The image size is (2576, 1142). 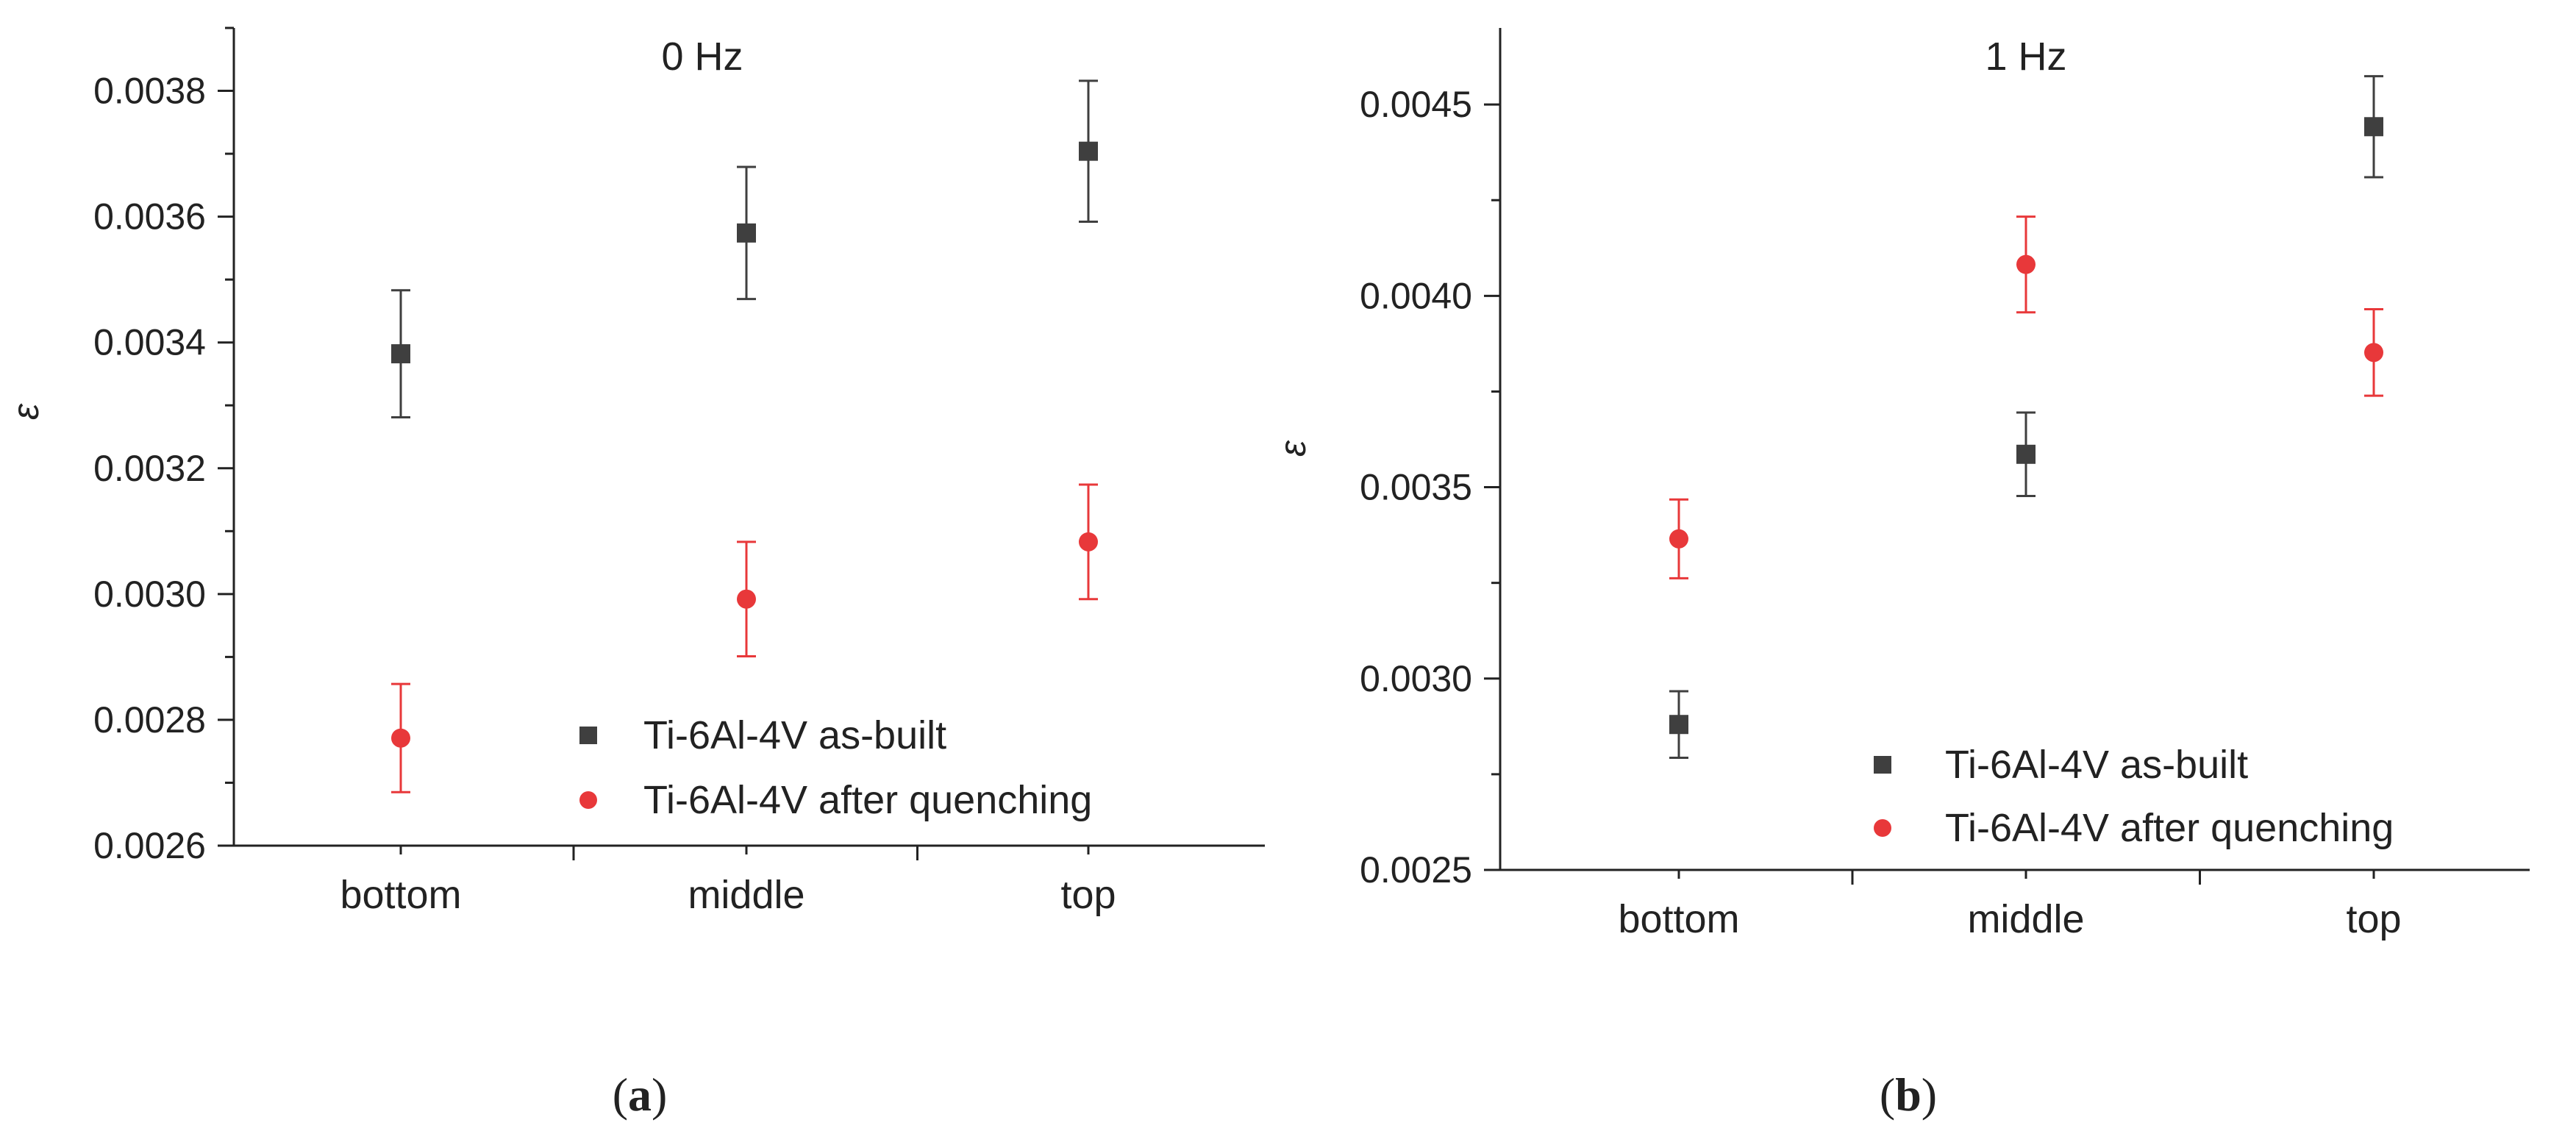 I want to click on y-tick-label: 0.0038, so click(x=149, y=91).